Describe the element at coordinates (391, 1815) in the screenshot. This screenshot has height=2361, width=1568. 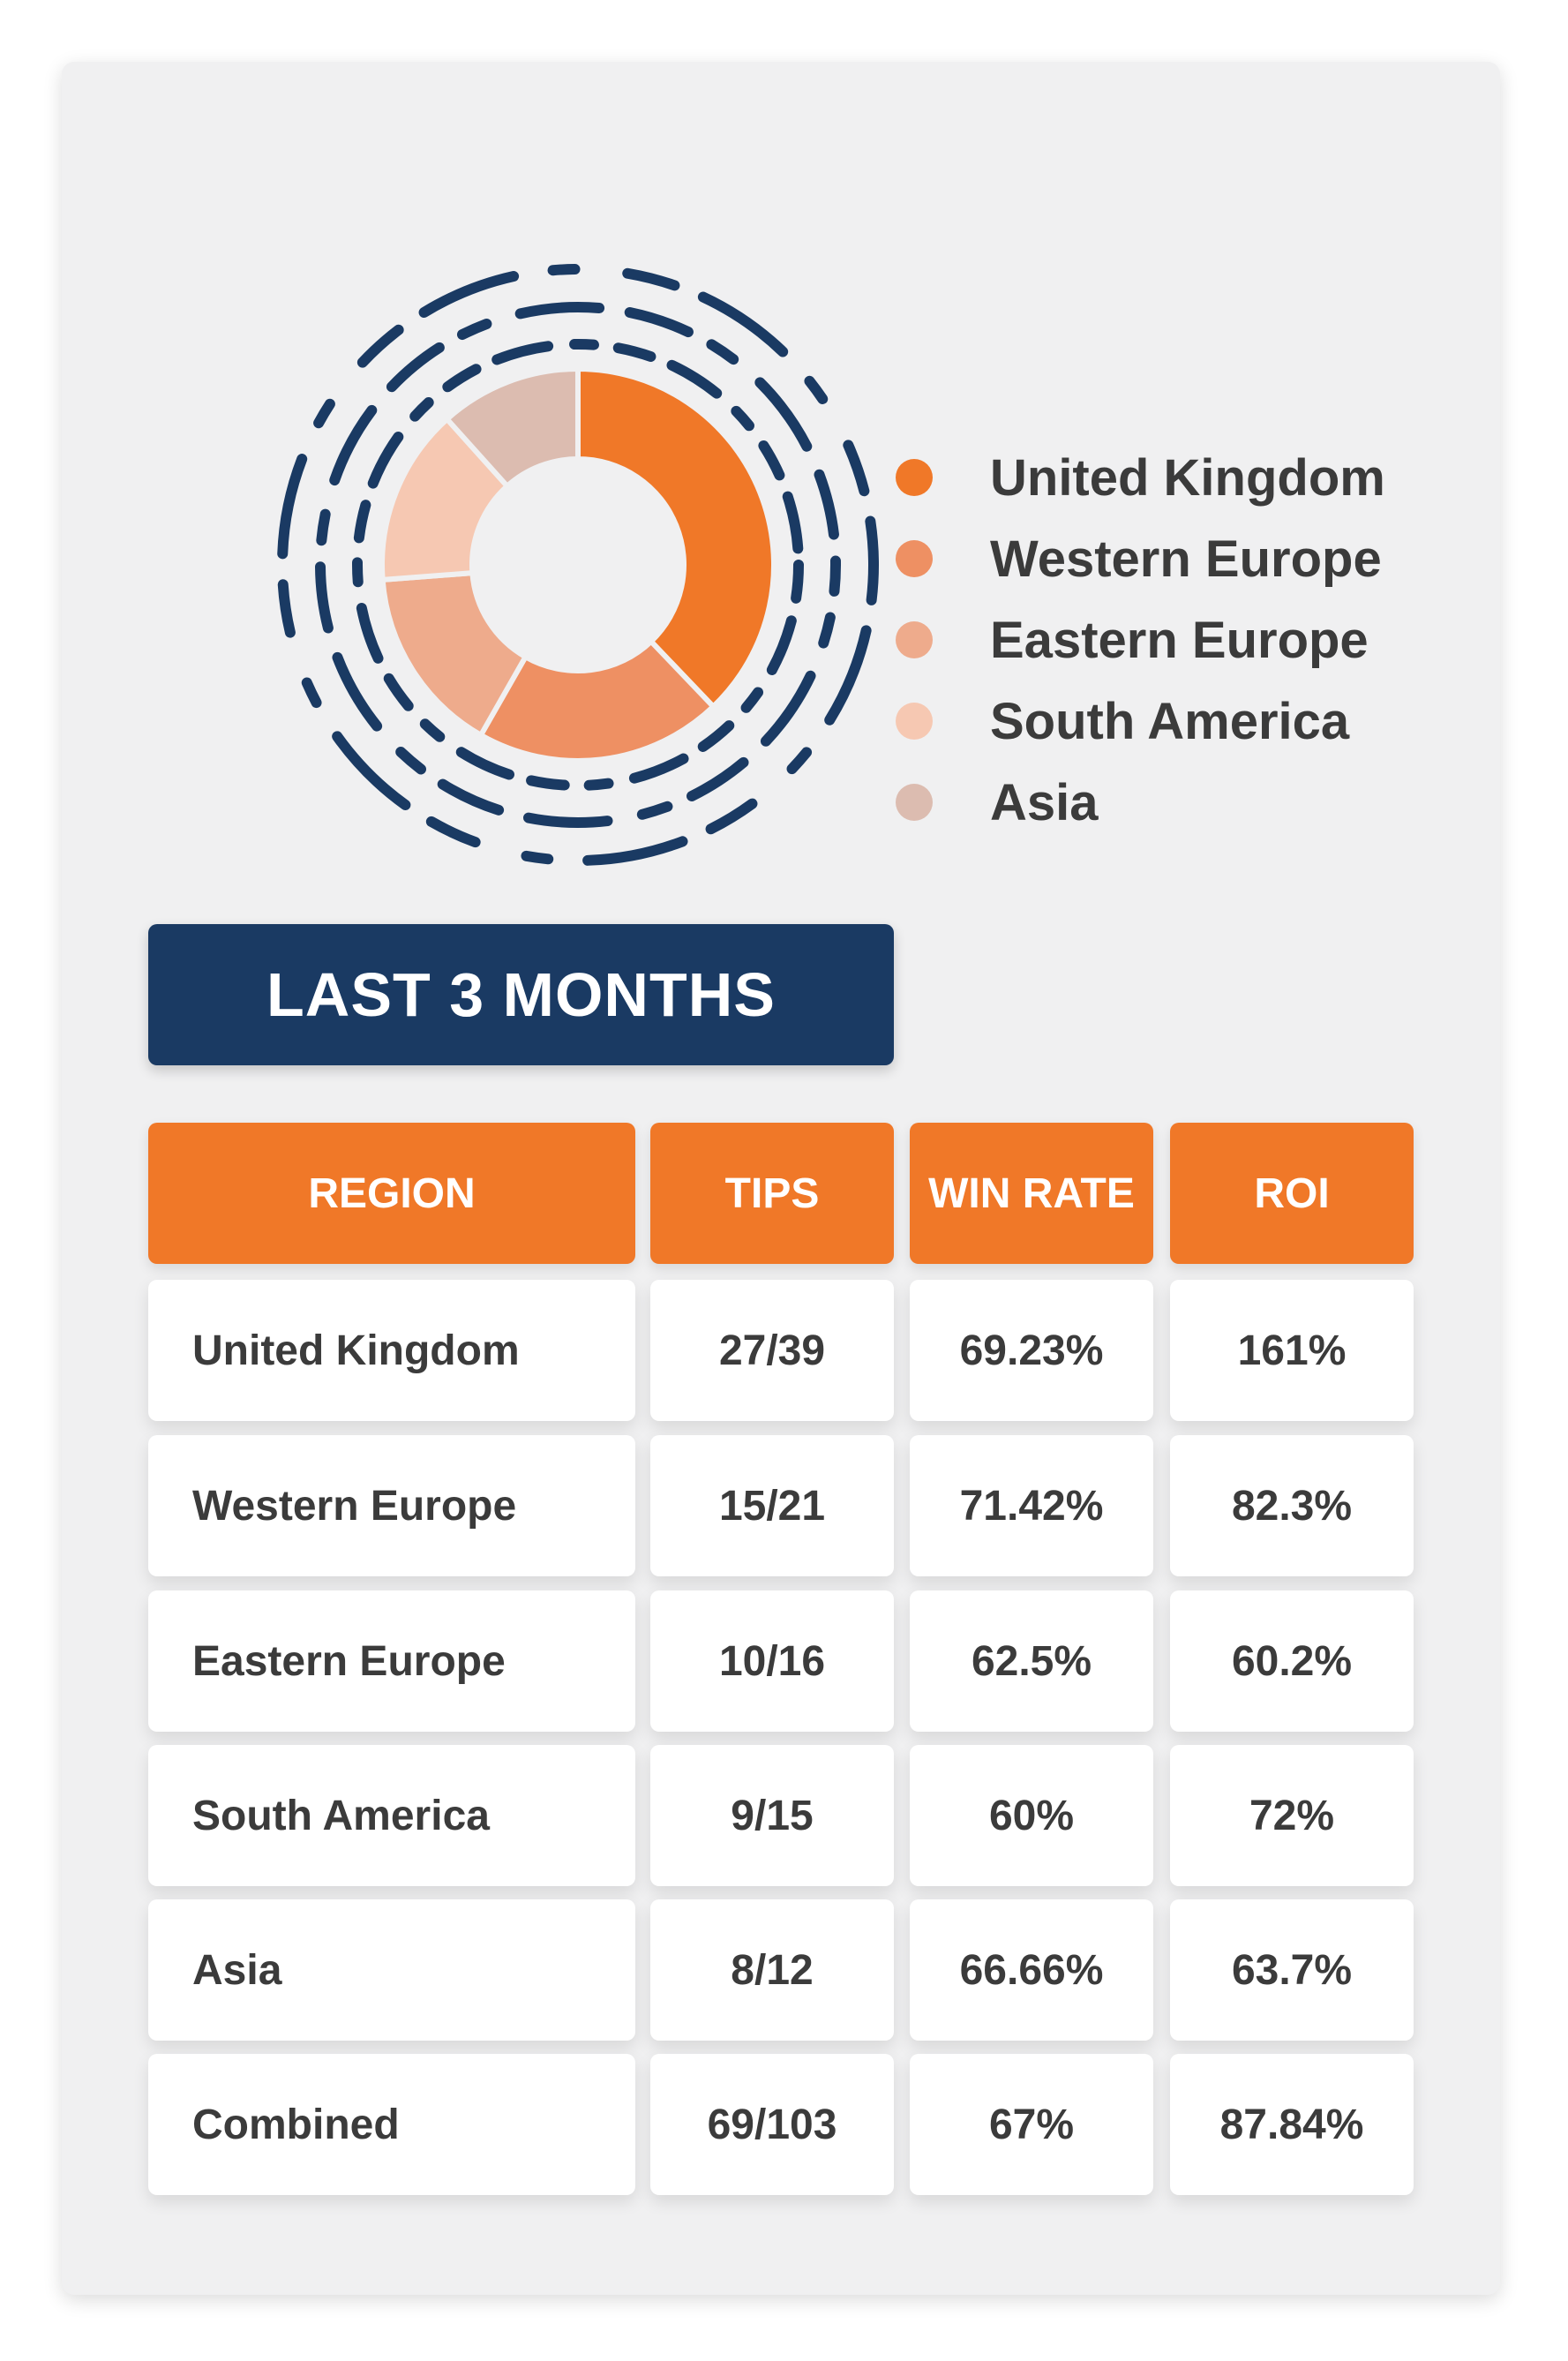
I see `table-cell-region: South America` at that location.